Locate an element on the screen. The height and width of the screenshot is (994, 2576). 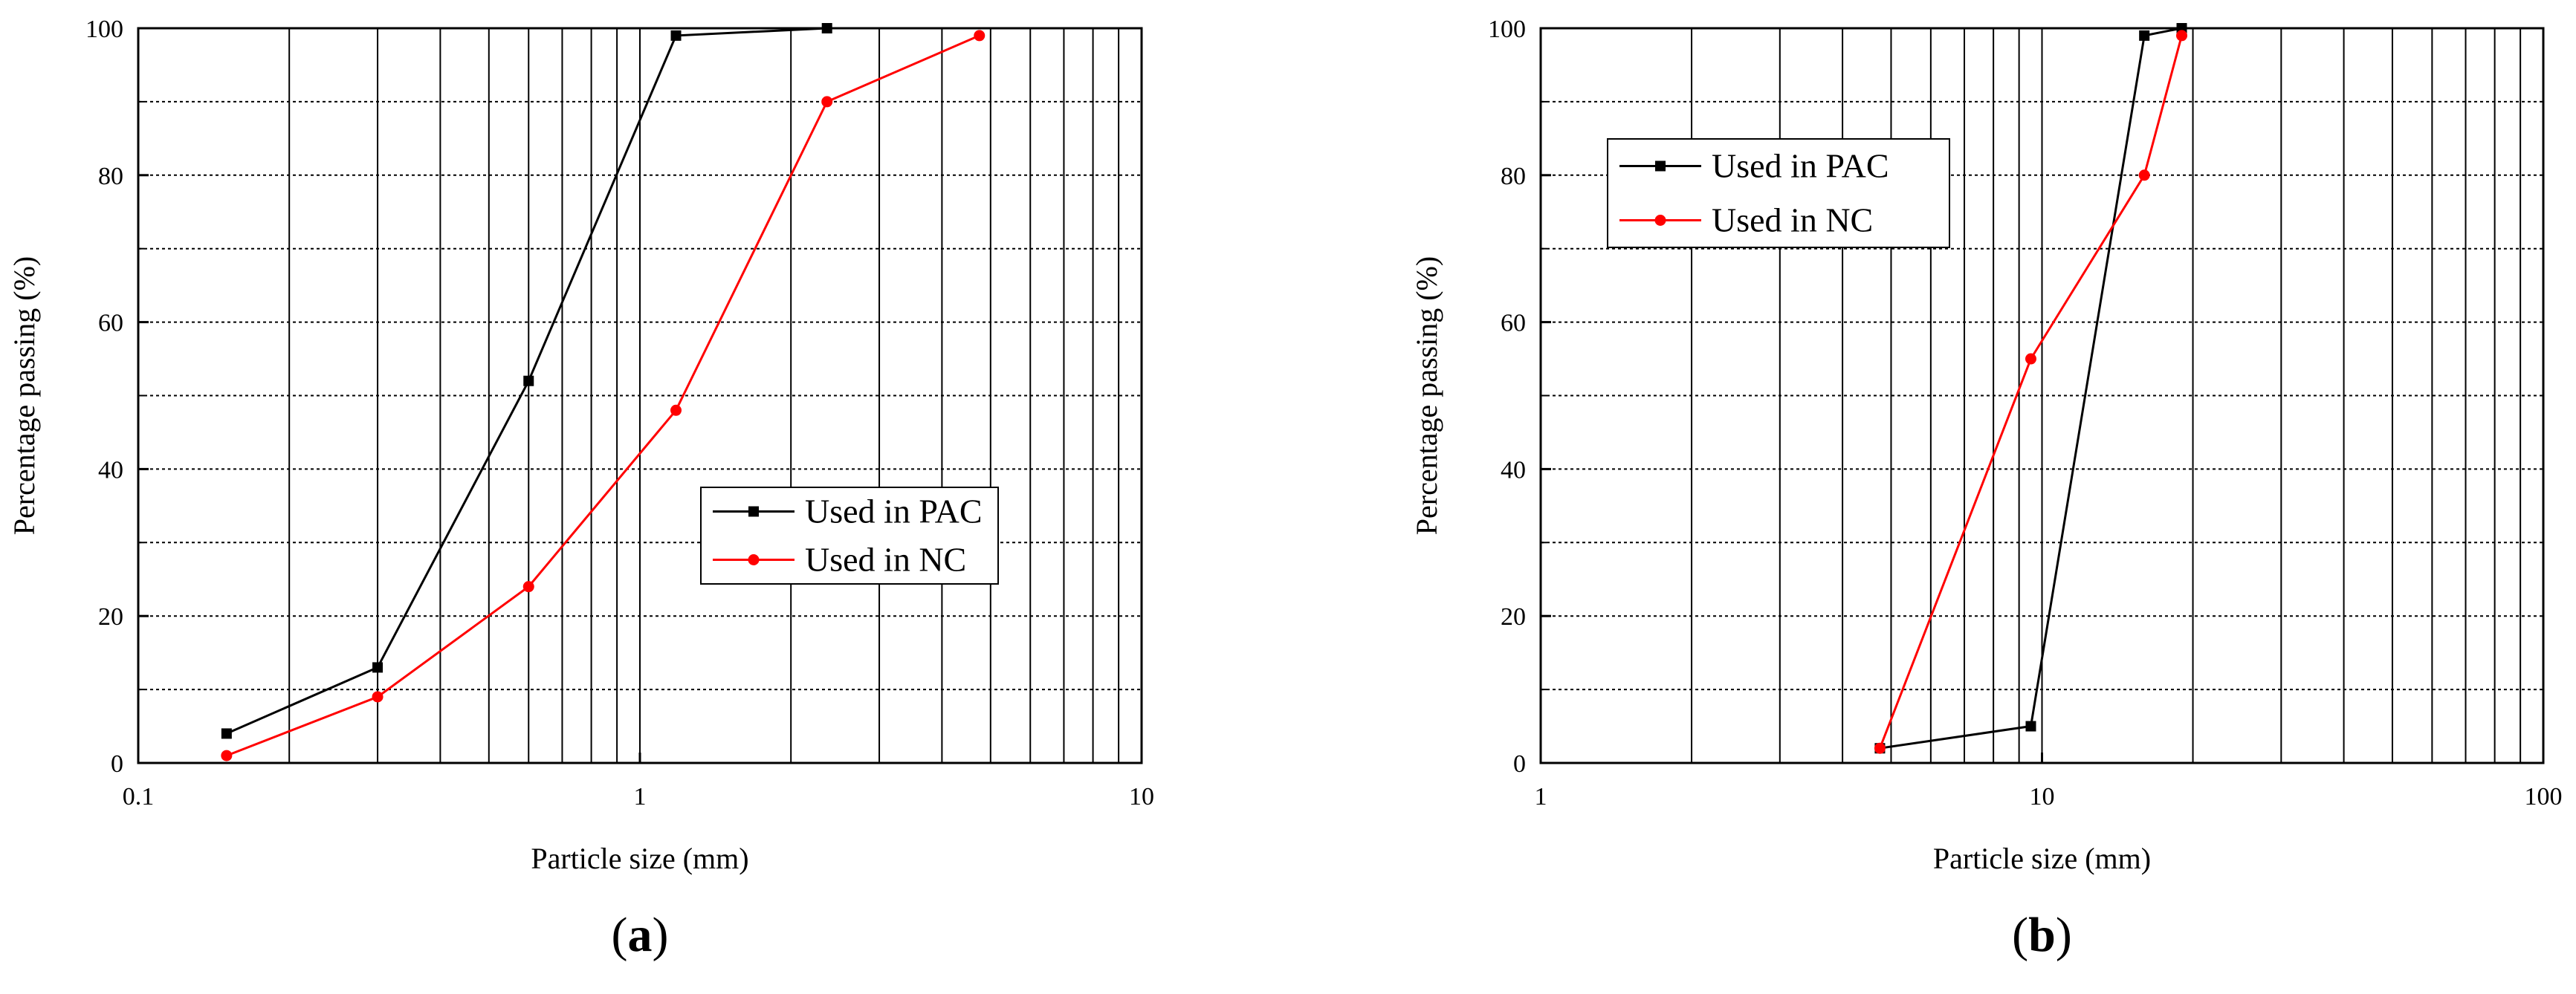
series-pac is located at coordinates (2030, 389).